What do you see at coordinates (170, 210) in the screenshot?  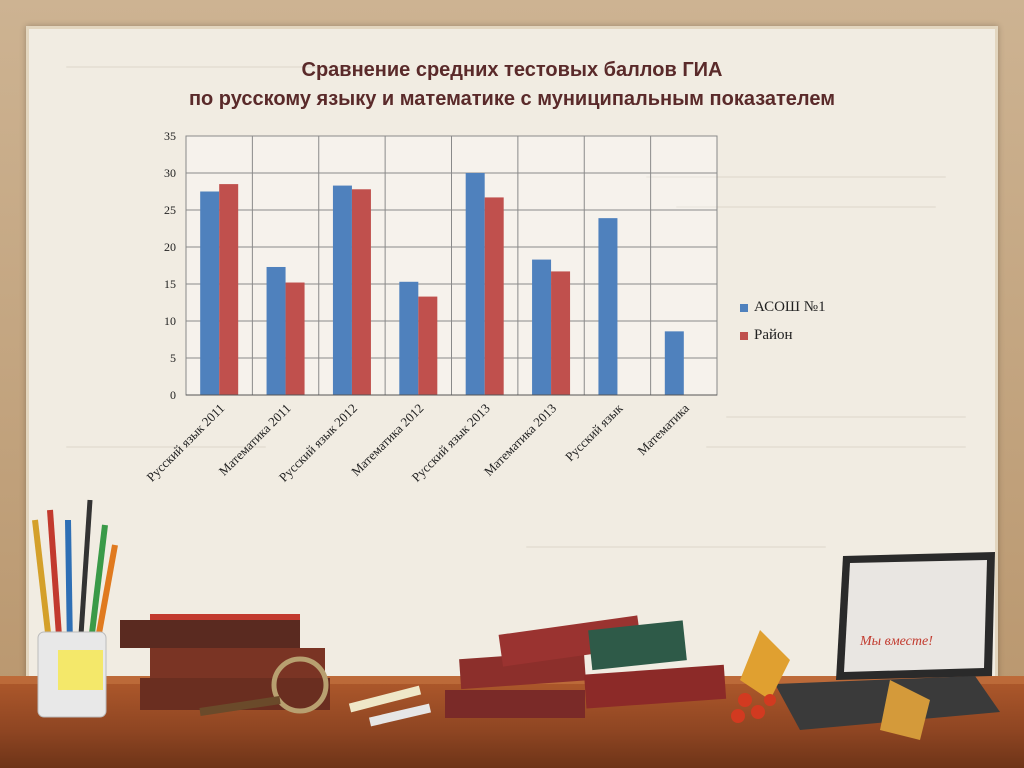 I see `y-tick-label: 25` at bounding box center [170, 210].